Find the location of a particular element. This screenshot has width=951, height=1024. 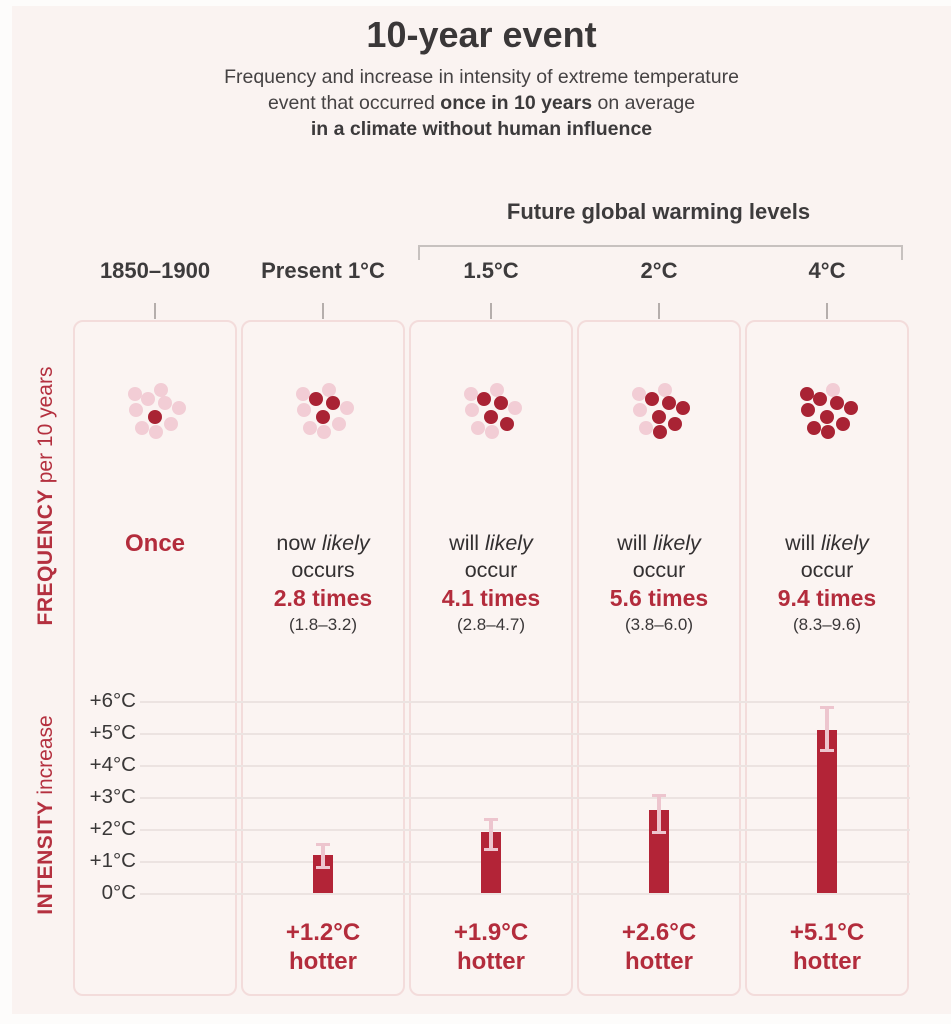

gridline-+4°C is located at coordinates (525, 766).